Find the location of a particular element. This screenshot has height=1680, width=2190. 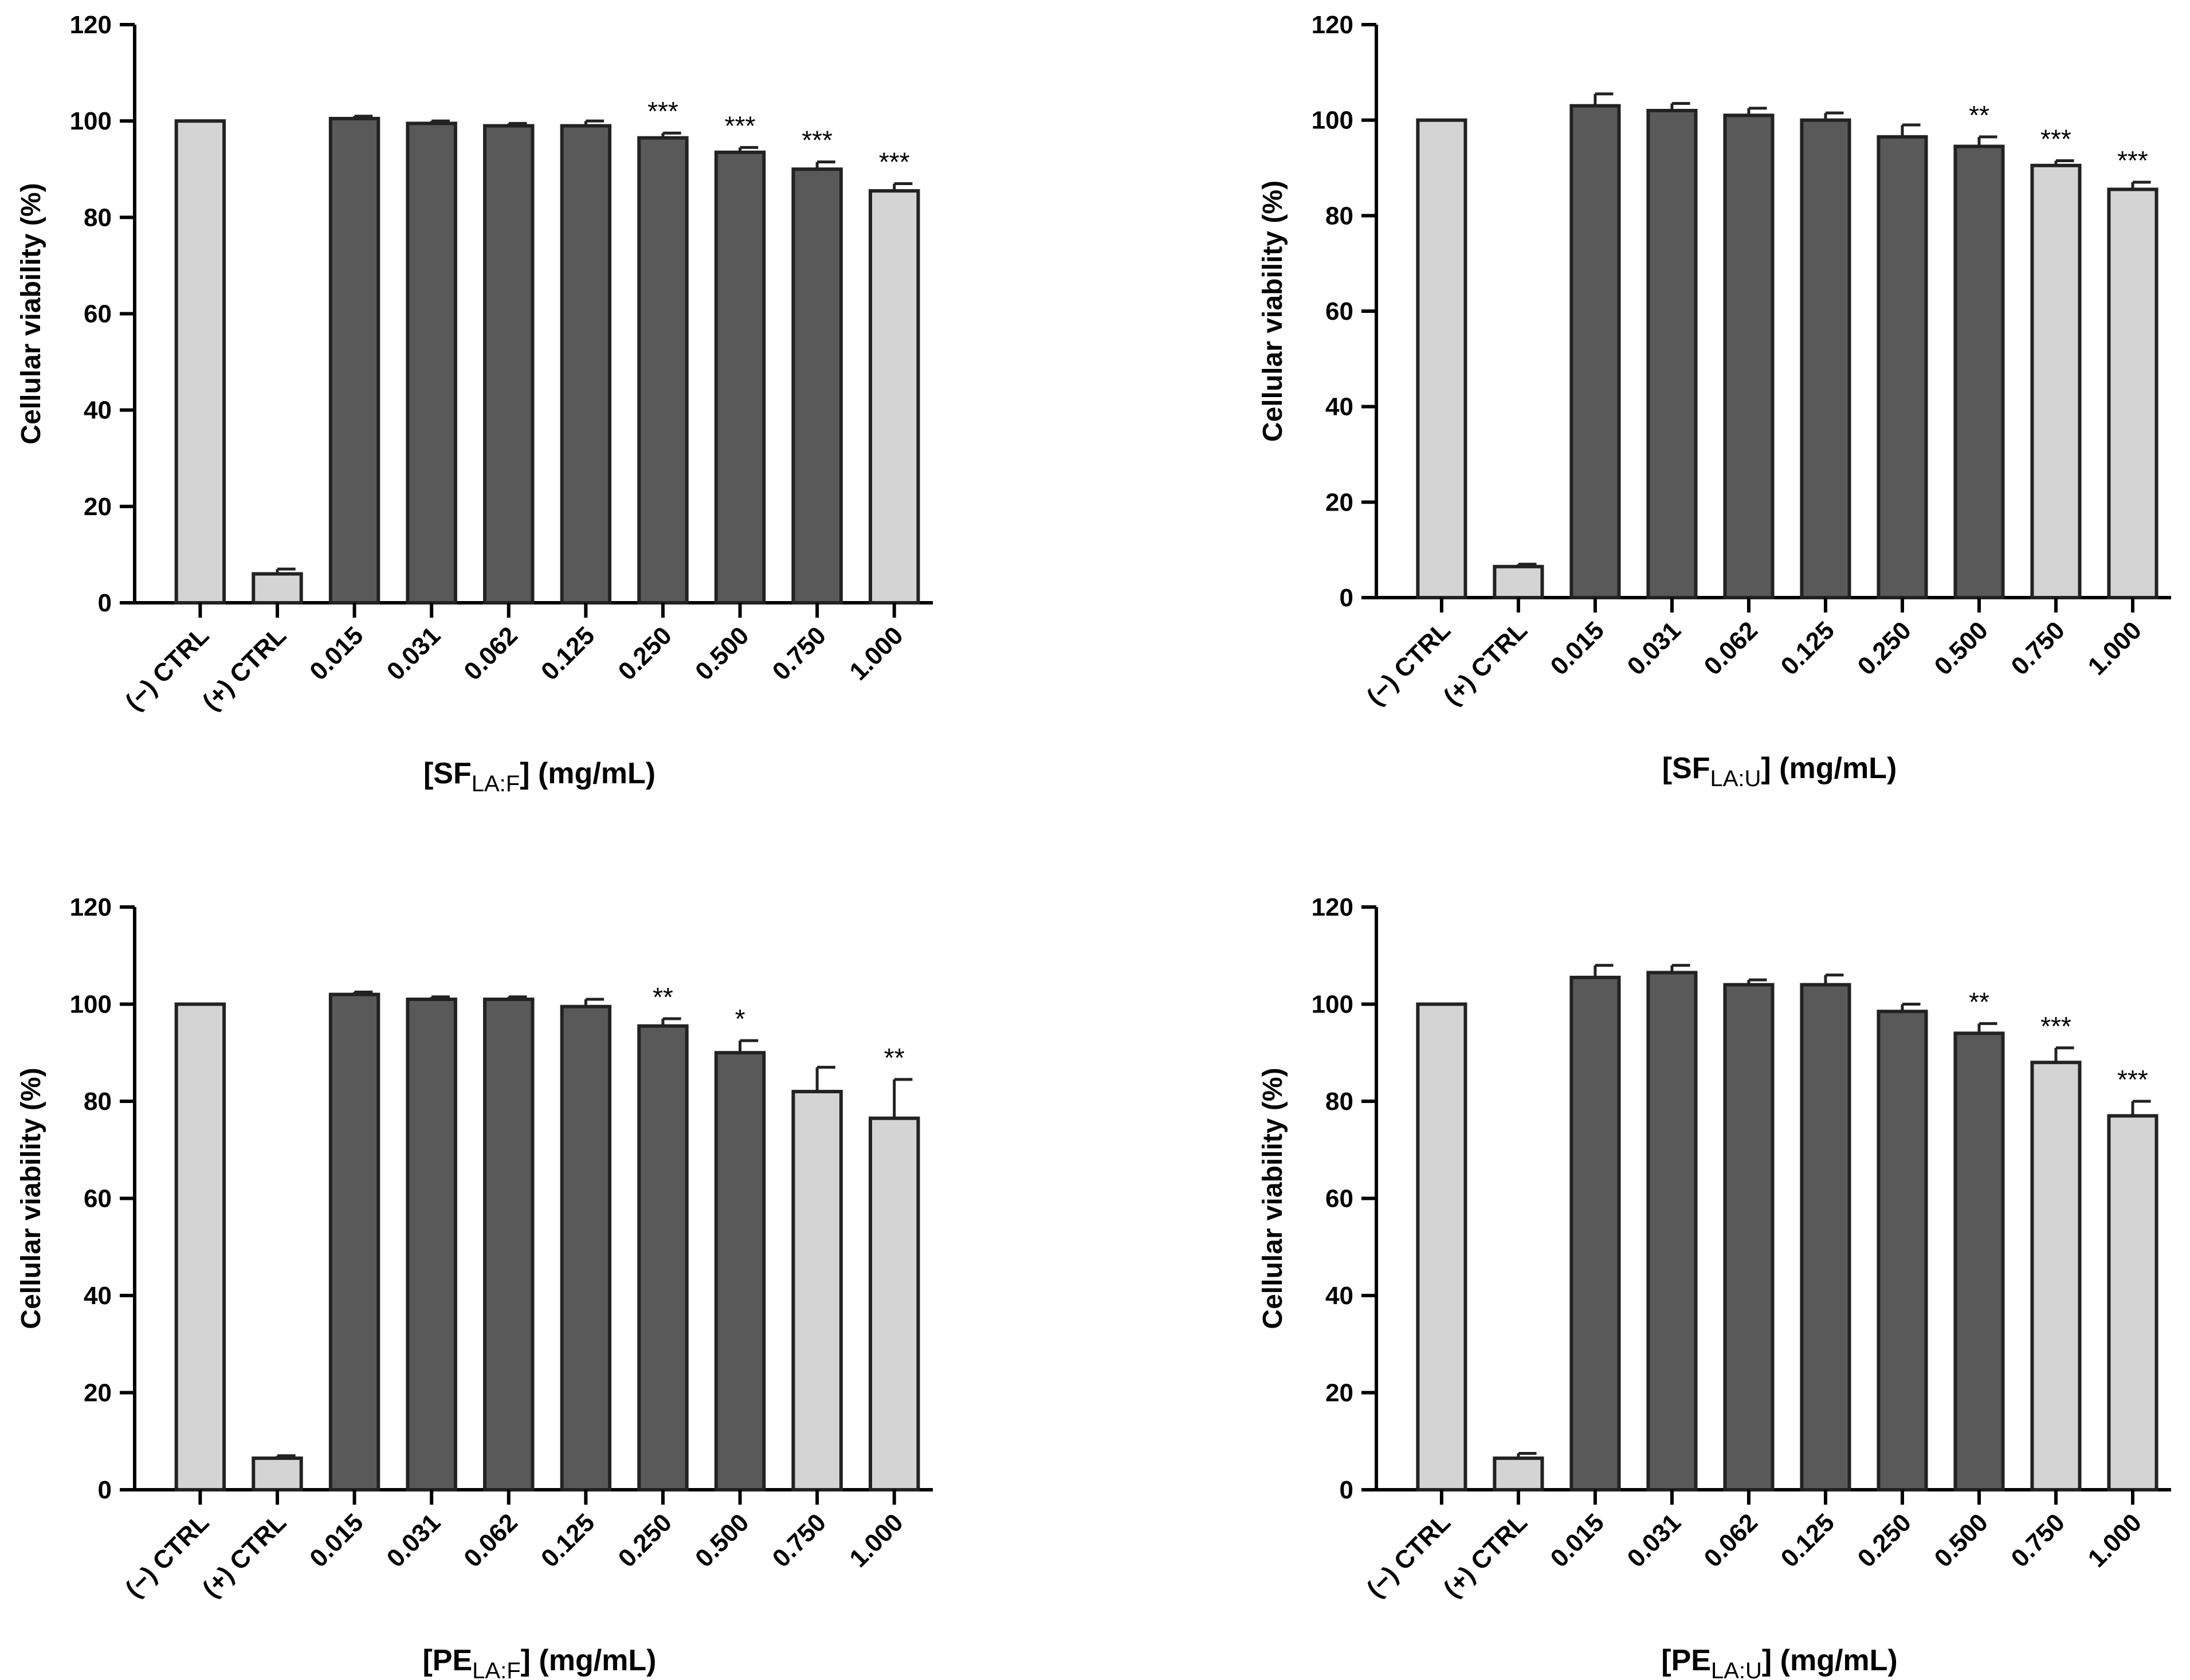

x-axis-label-main: [SF is located at coordinates (447, 773).